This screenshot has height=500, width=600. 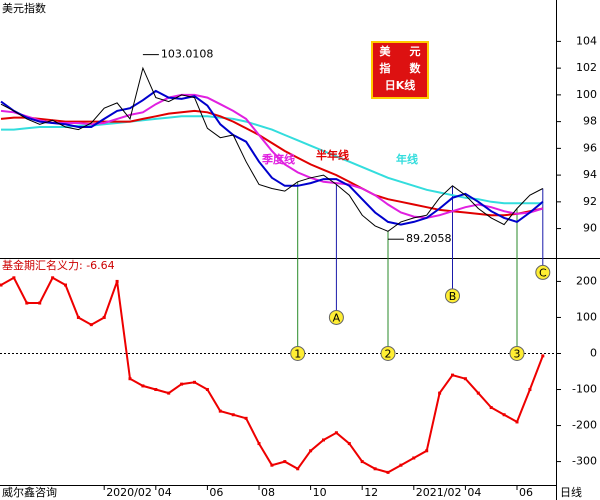 I want to click on legend-text: 美, so click(x=386, y=51).